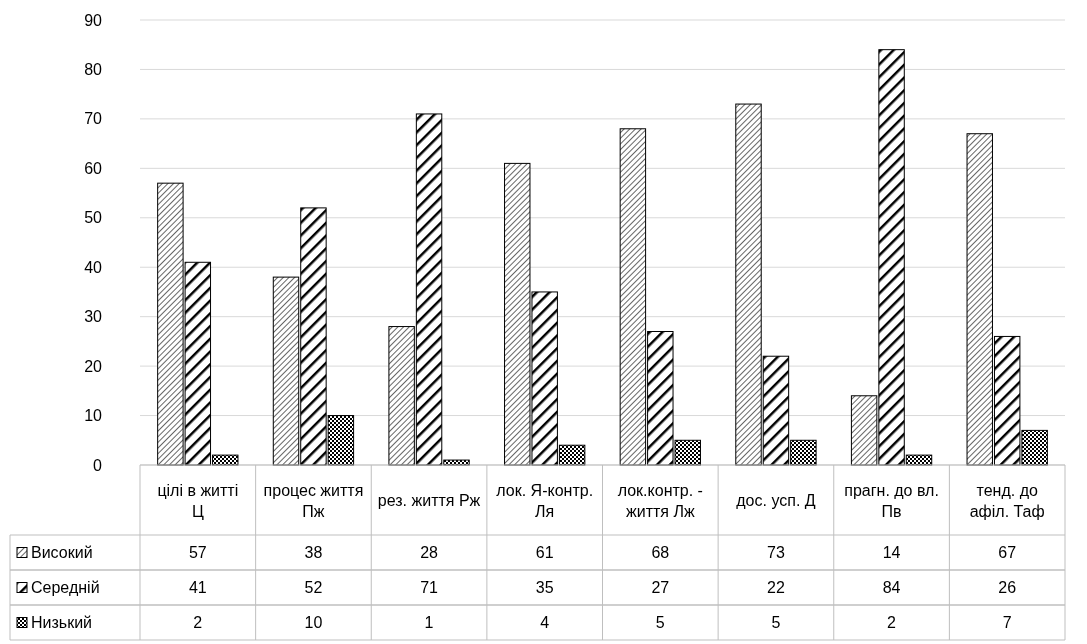  Describe the element at coordinates (544, 553) in the screenshot. I see `data-label: 61` at that location.